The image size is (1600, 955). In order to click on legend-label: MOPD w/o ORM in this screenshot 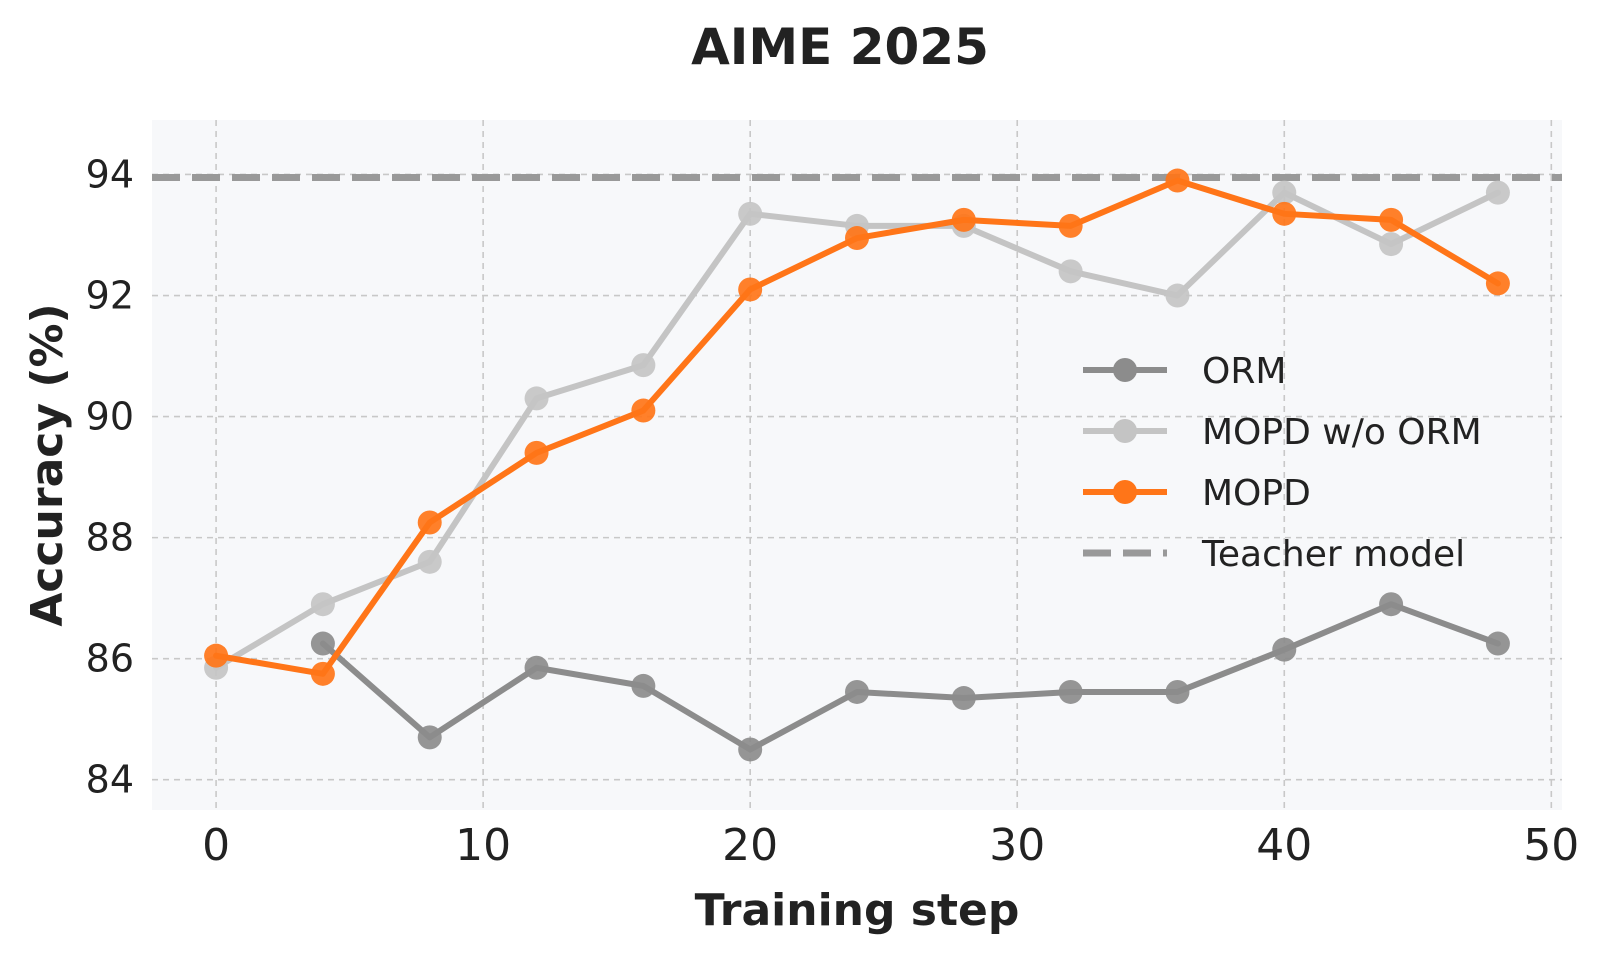, I will do `click(1342, 432)`.